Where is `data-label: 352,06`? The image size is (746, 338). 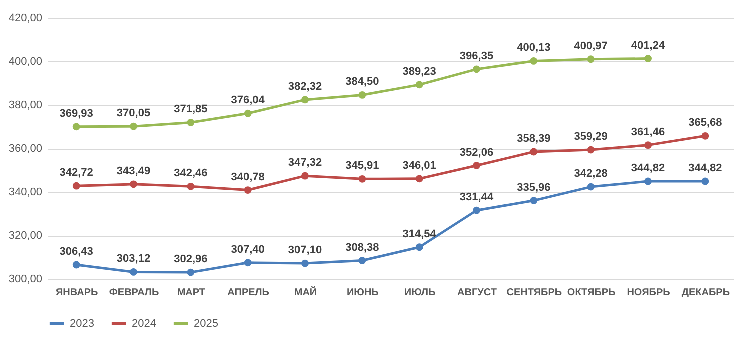
data-label: 352,06 is located at coordinates (477, 152).